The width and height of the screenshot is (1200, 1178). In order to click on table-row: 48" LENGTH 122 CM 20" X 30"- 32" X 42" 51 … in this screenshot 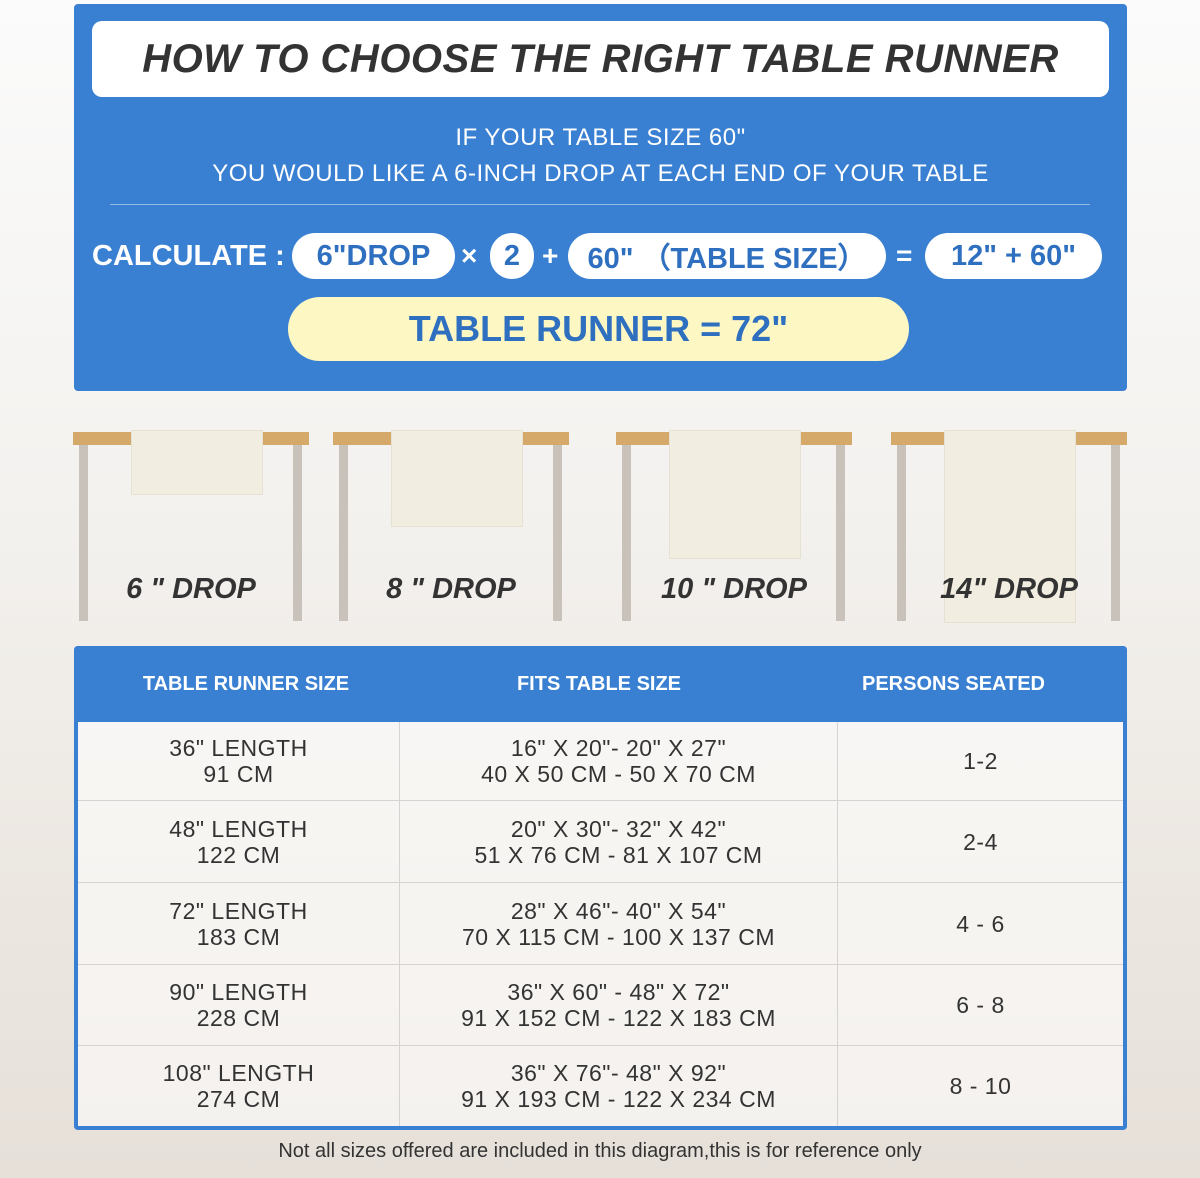, I will do `click(600, 841)`.